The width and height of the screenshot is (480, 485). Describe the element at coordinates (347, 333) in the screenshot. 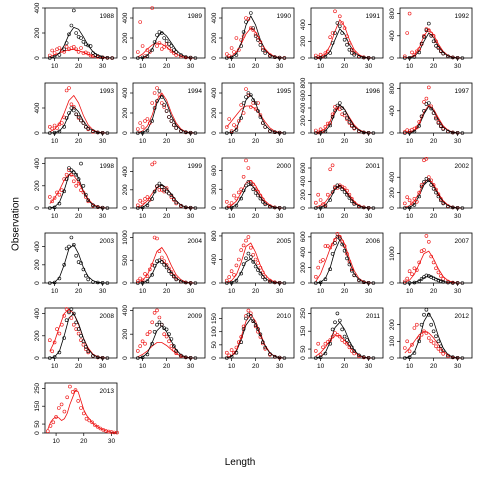

I see `panel-frame` at that location.